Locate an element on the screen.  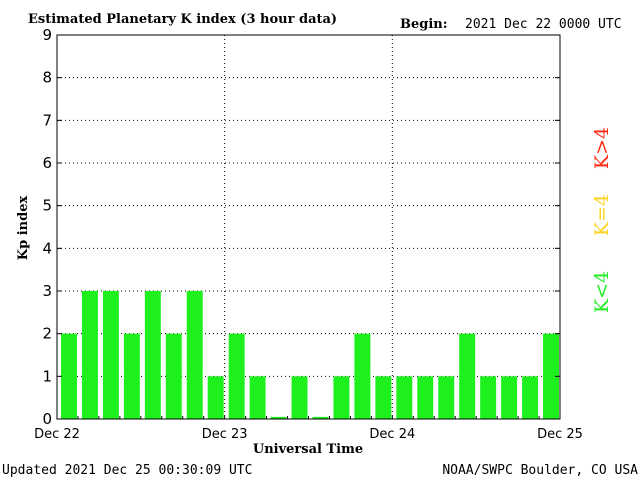
y-tick-label: 7 is located at coordinates (47, 120).